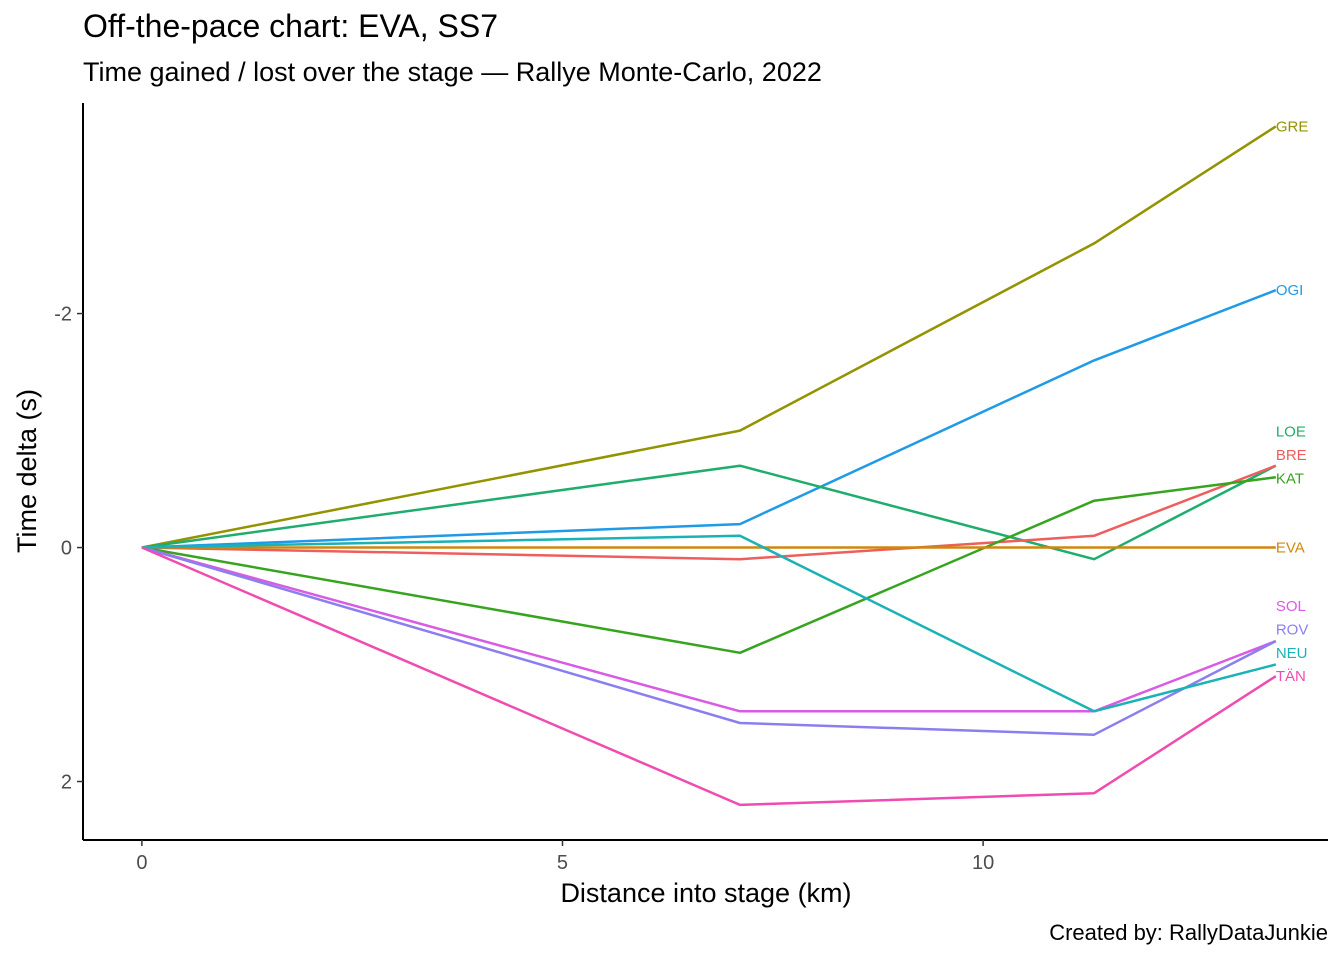 This screenshot has width=1344, height=960. I want to click on chart-title: Off-the-pace chart: EVA, SS7, so click(291, 26).